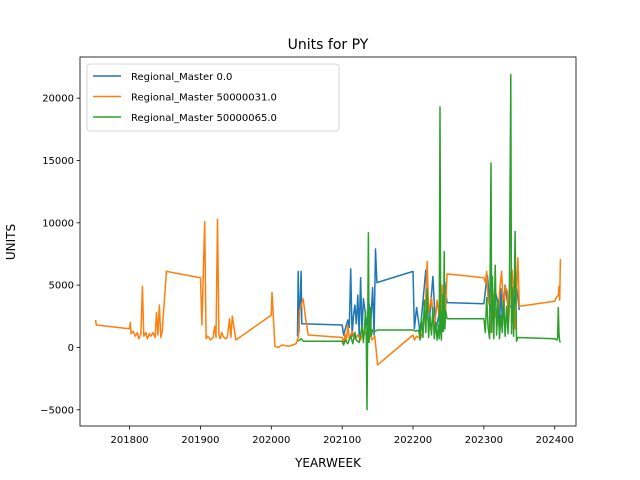 This screenshot has width=640, height=480. What do you see at coordinates (71, 348) in the screenshot?
I see `y-tick-label: 0` at bounding box center [71, 348].